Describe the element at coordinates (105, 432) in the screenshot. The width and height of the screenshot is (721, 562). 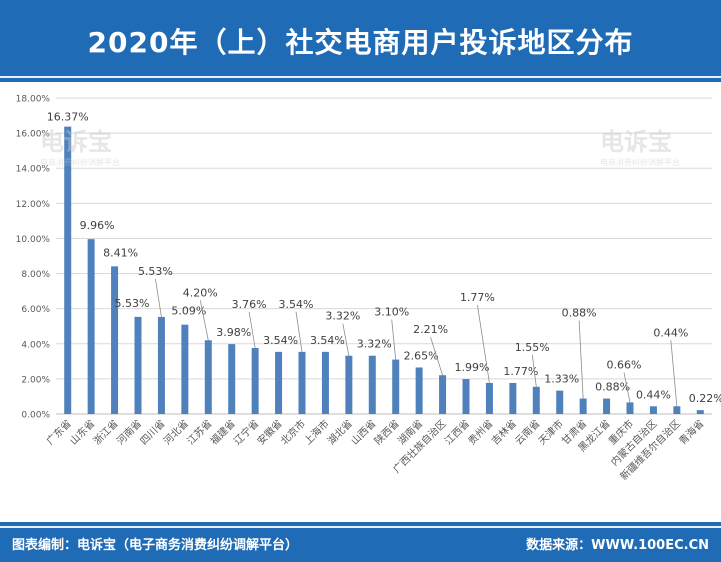
I see `x-tick-label: 浙江省` at that location.